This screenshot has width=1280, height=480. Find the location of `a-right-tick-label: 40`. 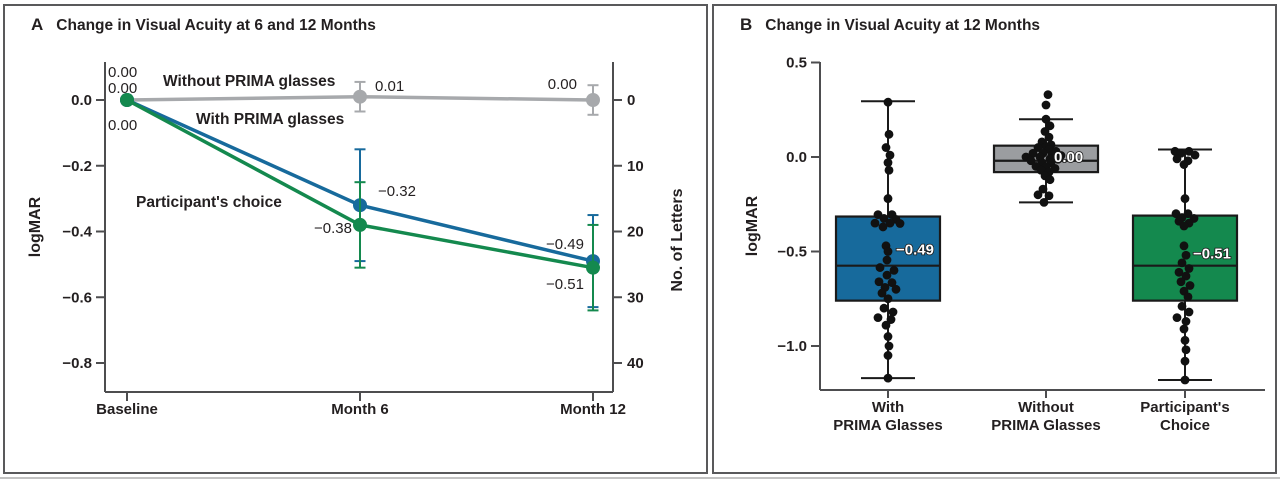

a-right-tick-label: 40 is located at coordinates (635, 363).